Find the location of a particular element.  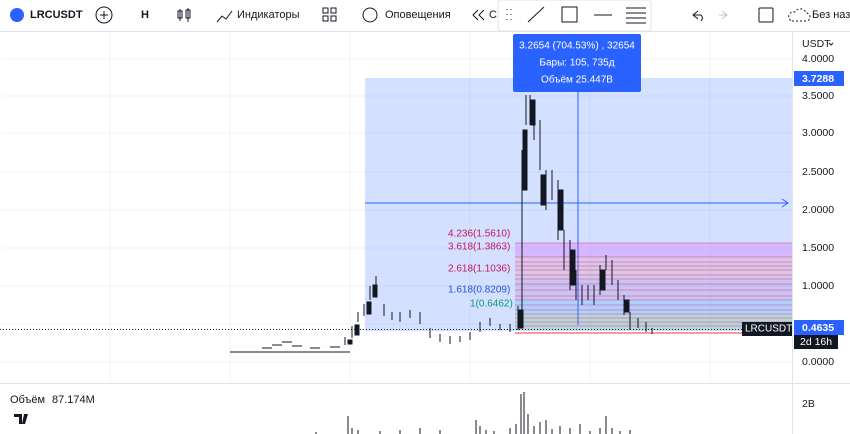

last-price-tag is located at coordinates (819, 327).